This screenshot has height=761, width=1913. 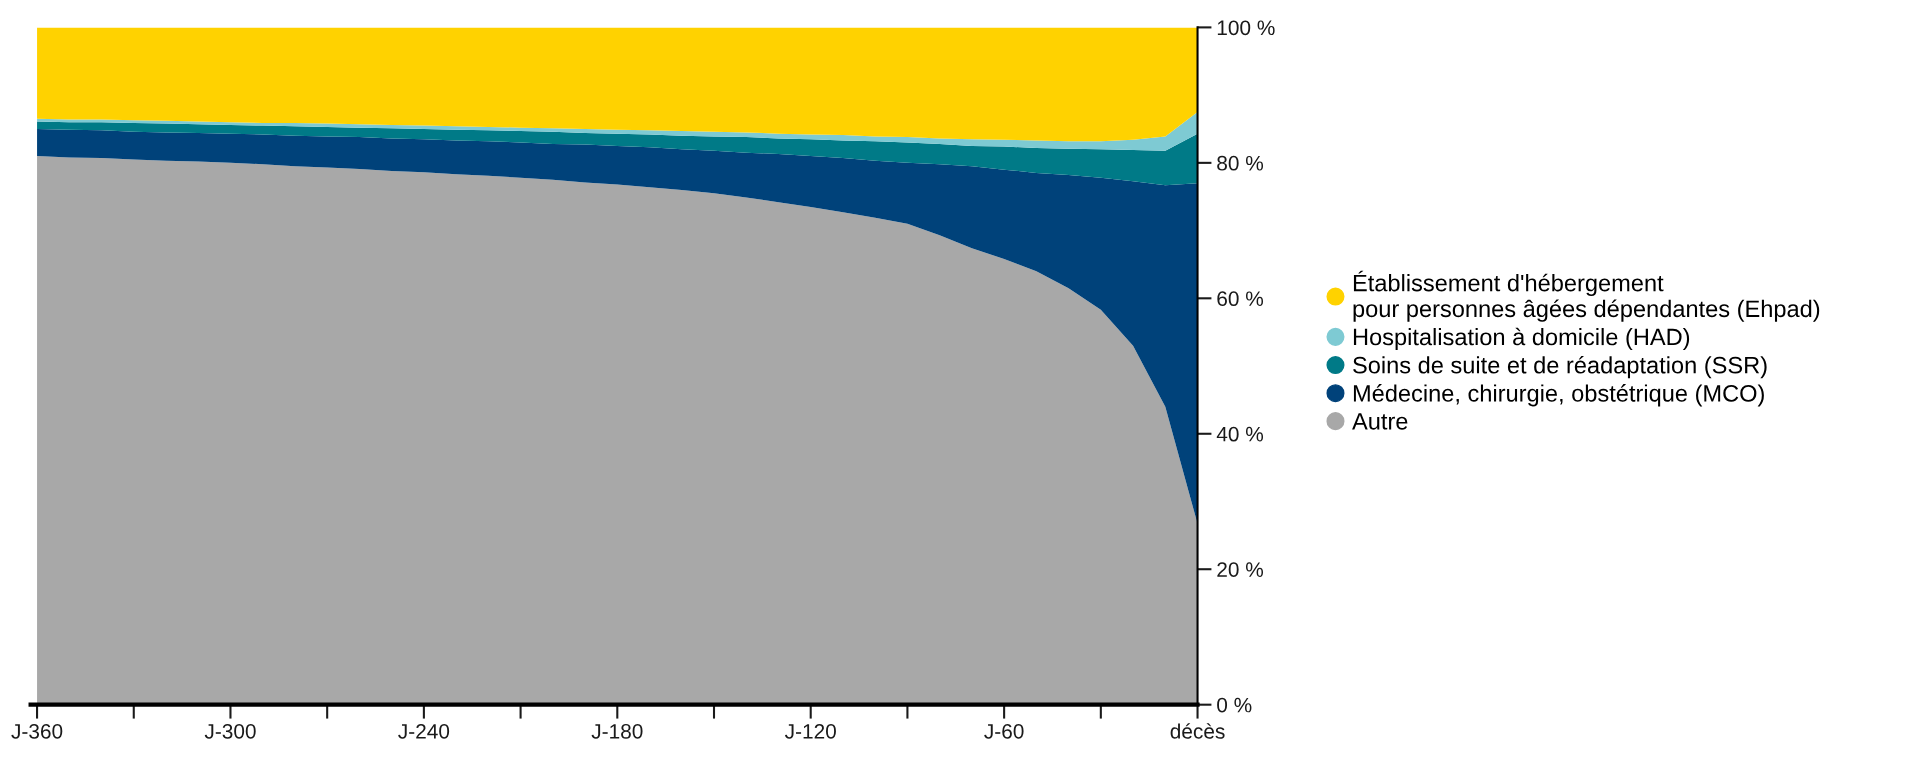 I want to click on x-tick-label: J-120, so click(x=810, y=731).